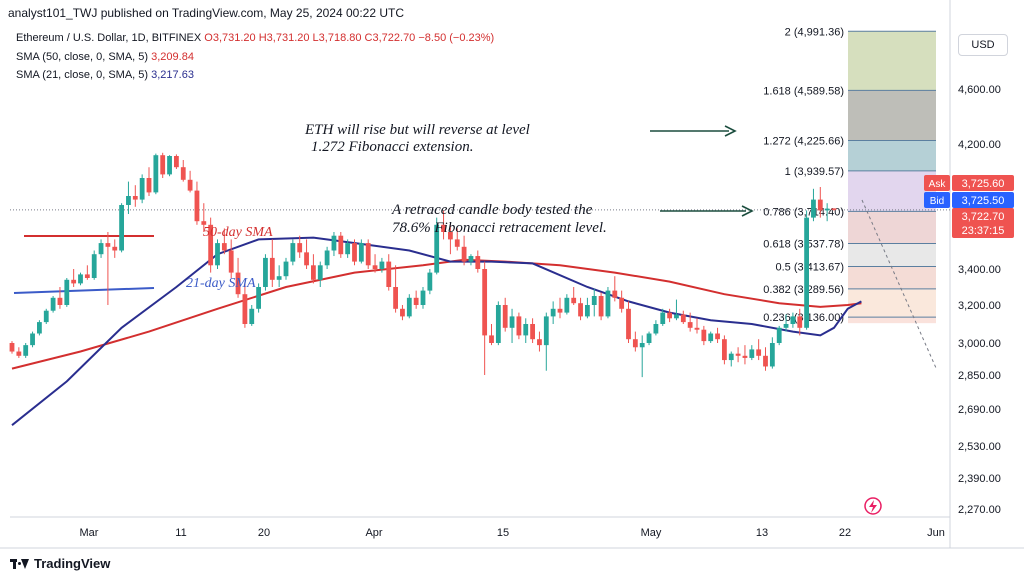  What do you see at coordinates (983, 231) in the screenshot?
I see `countdown-value: 23:37:15` at bounding box center [983, 231].